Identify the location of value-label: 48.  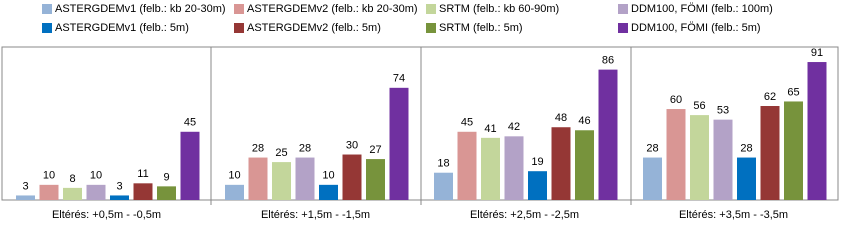
(561, 118).